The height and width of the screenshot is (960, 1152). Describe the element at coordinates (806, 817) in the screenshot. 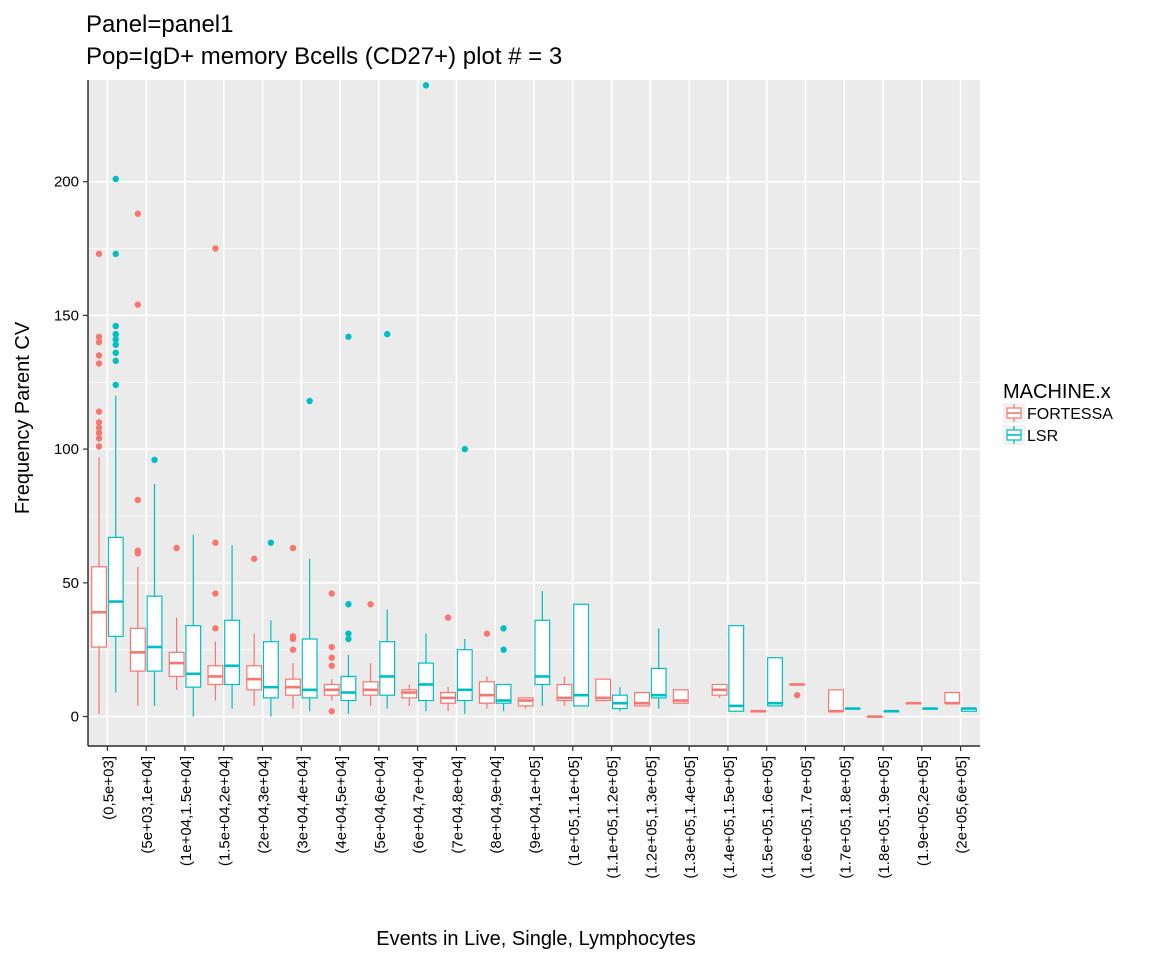

I see `x-tick-label: (1.6e+05,1.7e+05]` at that location.